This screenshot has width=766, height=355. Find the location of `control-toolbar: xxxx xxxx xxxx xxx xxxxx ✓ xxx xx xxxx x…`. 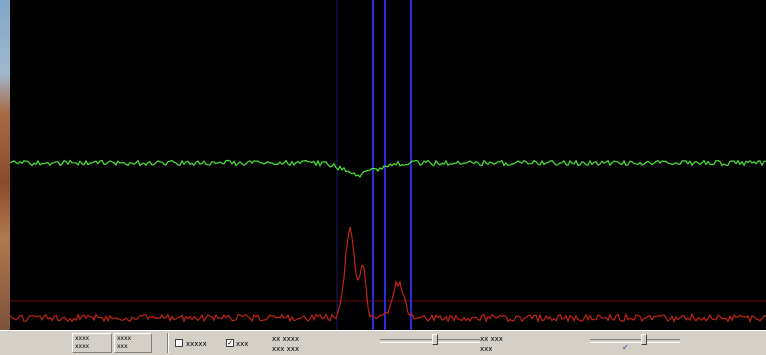

control-toolbar: xxxx xxxx xxxx xxx xxxxx ✓ xxx xx xxxx x… is located at coordinates (383, 342).